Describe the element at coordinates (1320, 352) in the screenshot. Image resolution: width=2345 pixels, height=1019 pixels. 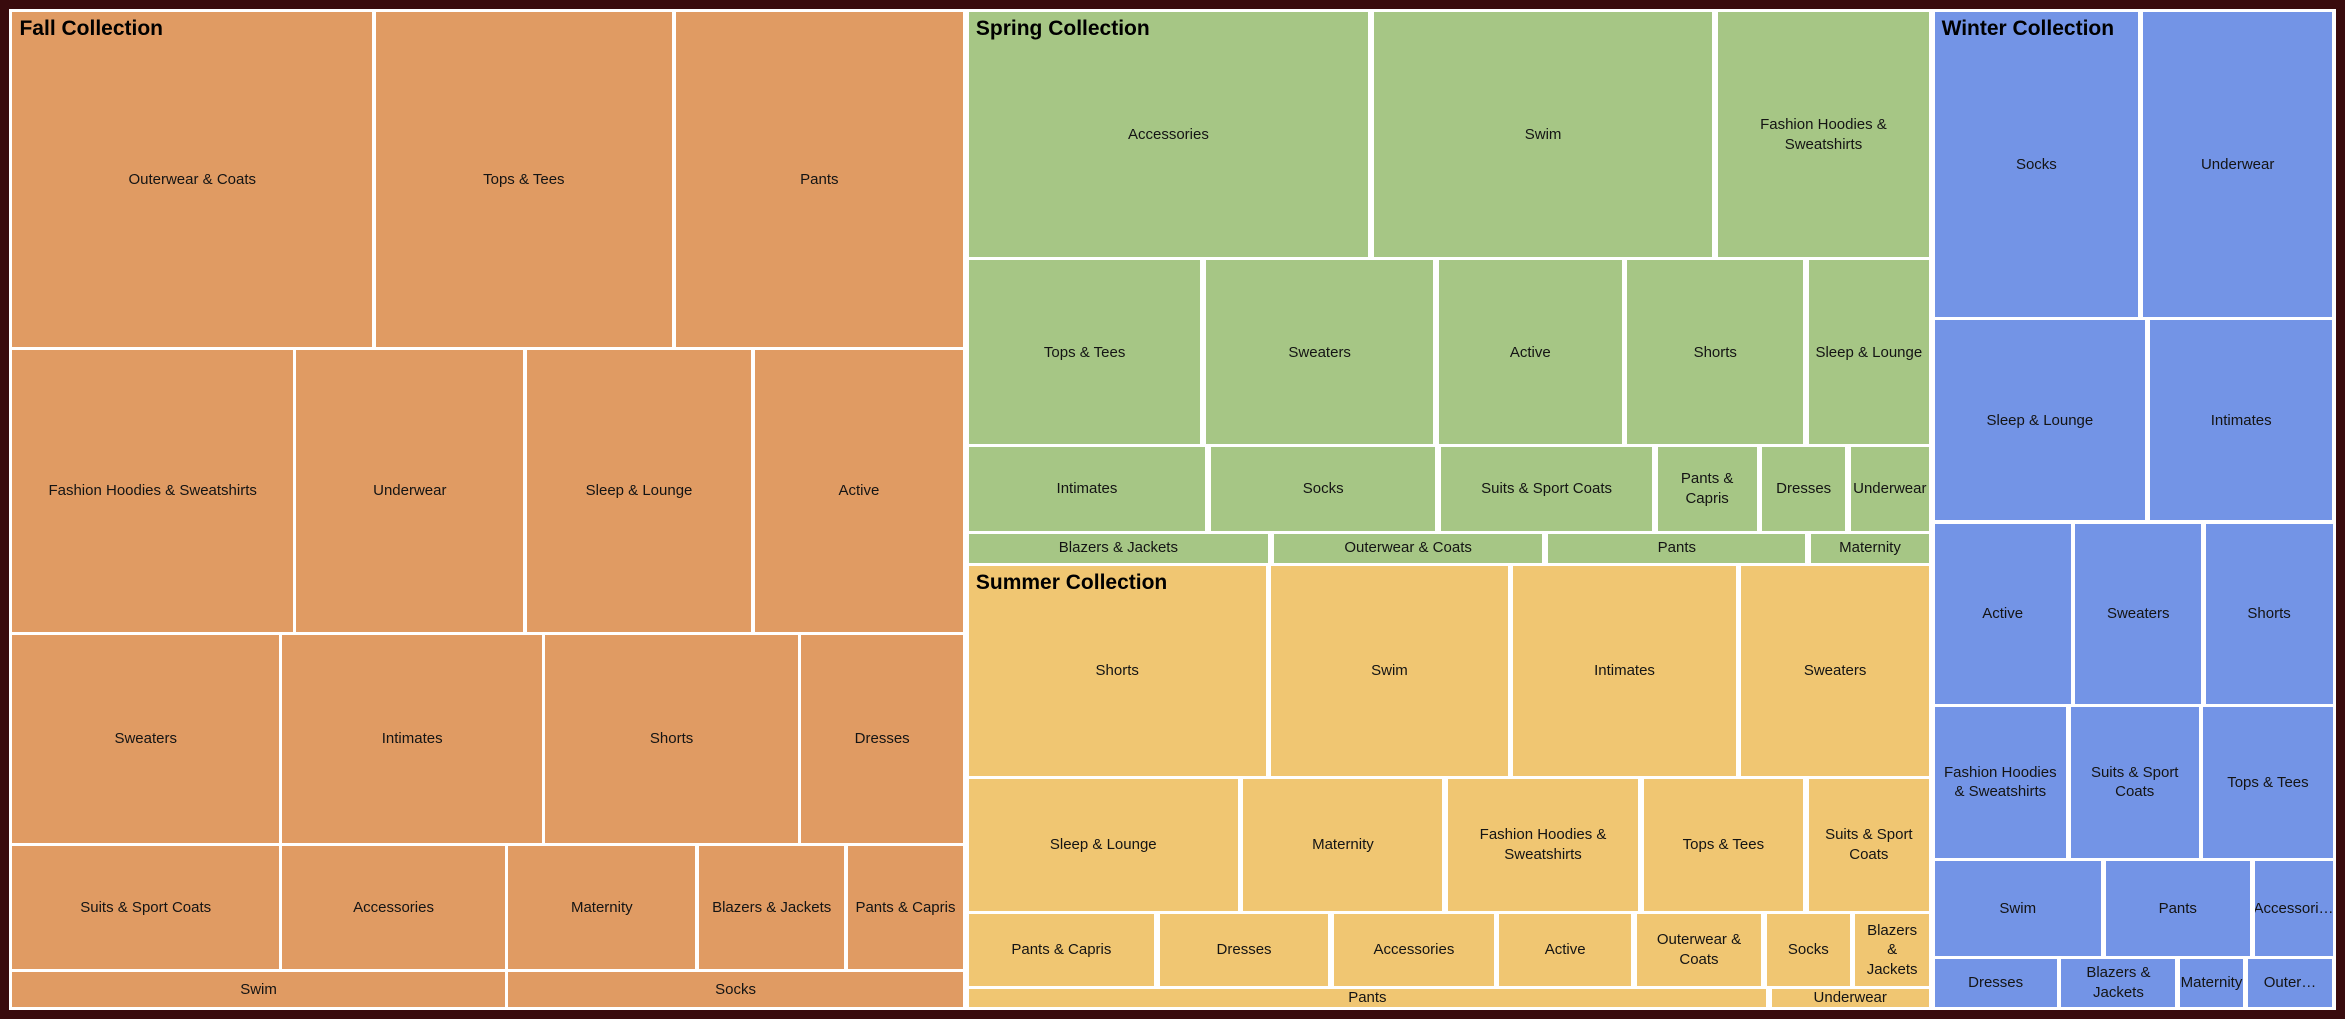
I see `treemap-tile-spring-collection-sweaters: Sweaters` at that location.